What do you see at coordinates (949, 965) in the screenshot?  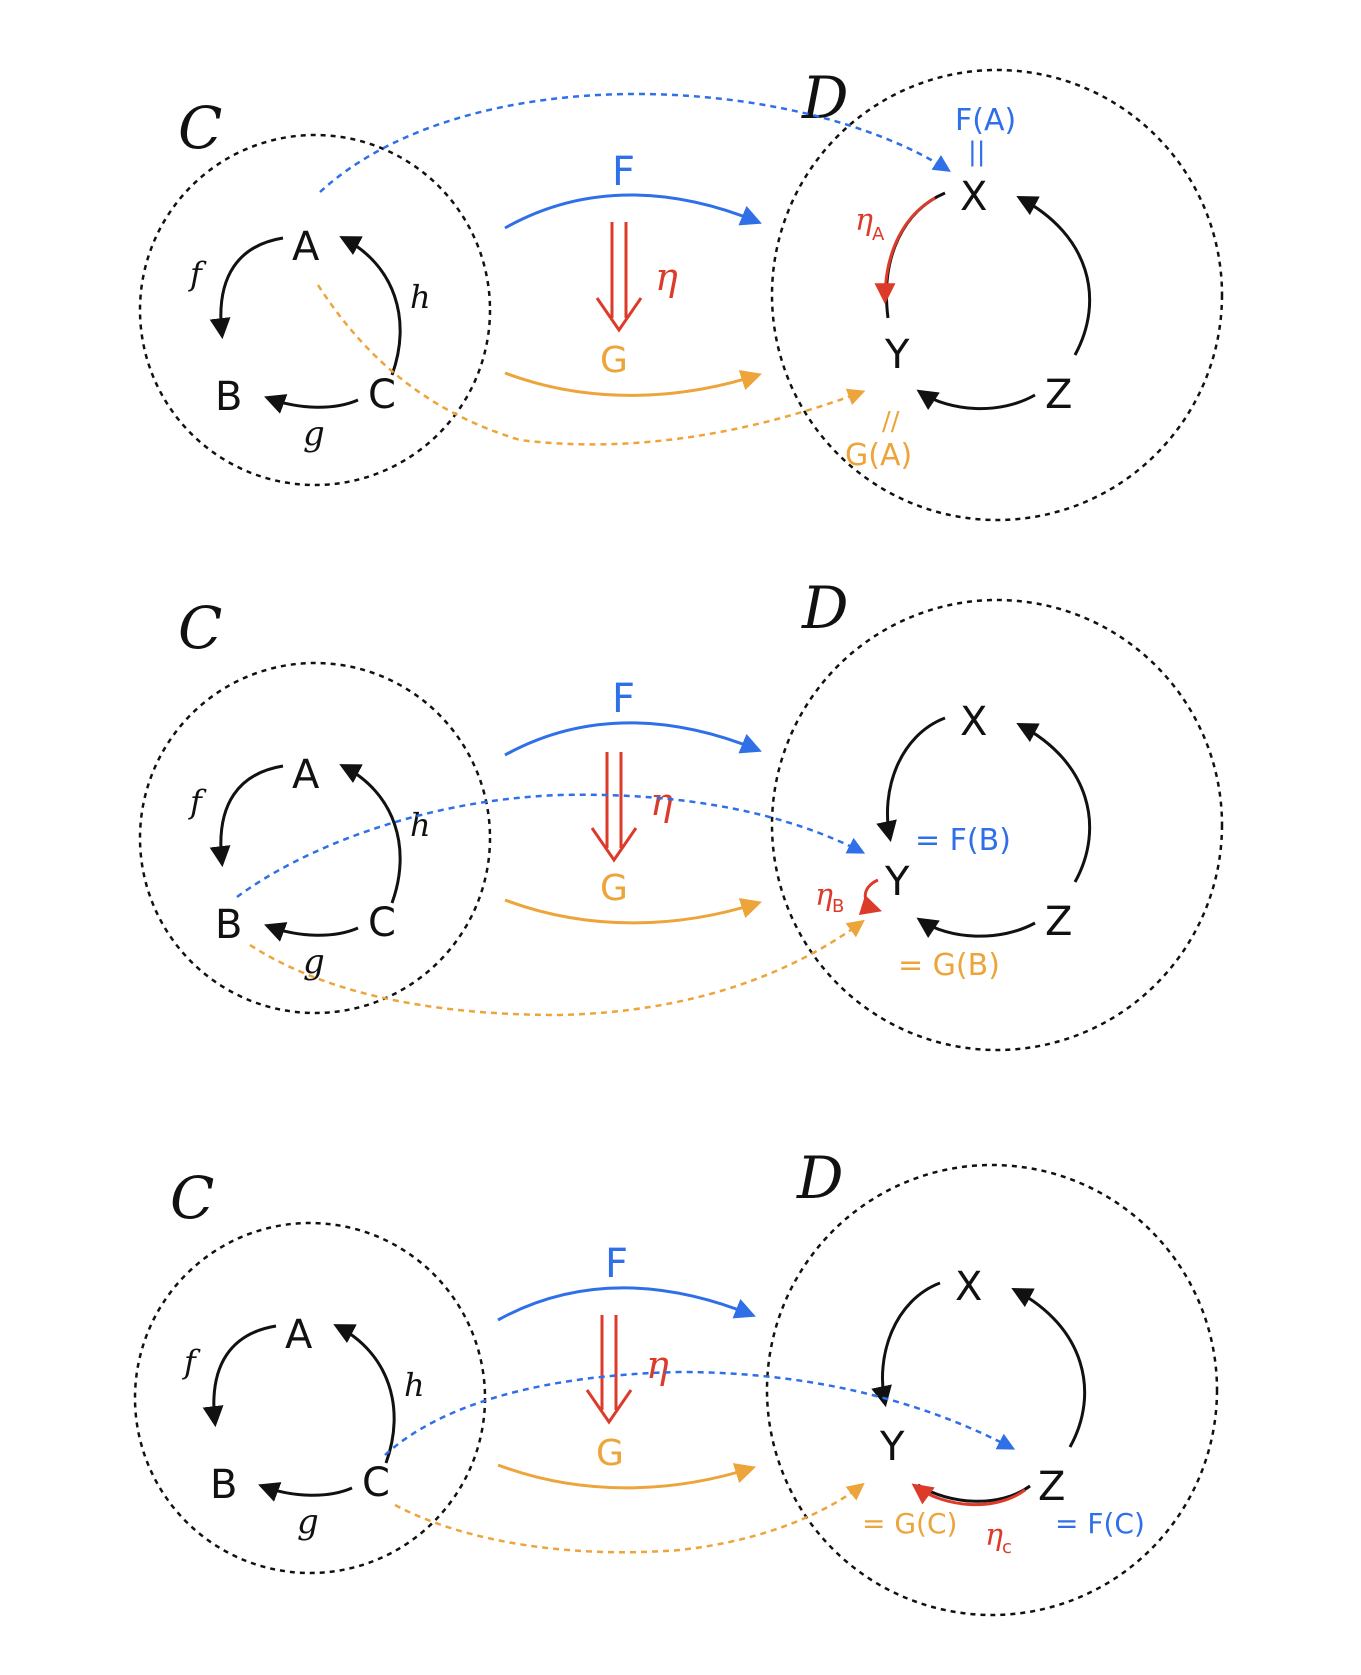 I see `g-of-b-annotation: = G(B)` at bounding box center [949, 965].